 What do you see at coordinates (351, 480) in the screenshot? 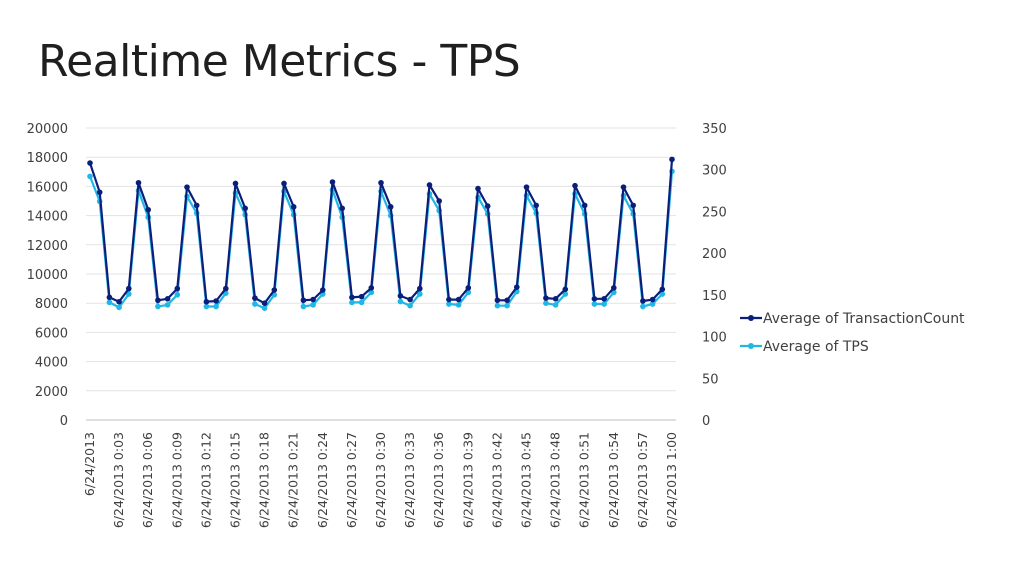
I see `x-tick-label: 6/24/2013 0:27` at bounding box center [351, 480].